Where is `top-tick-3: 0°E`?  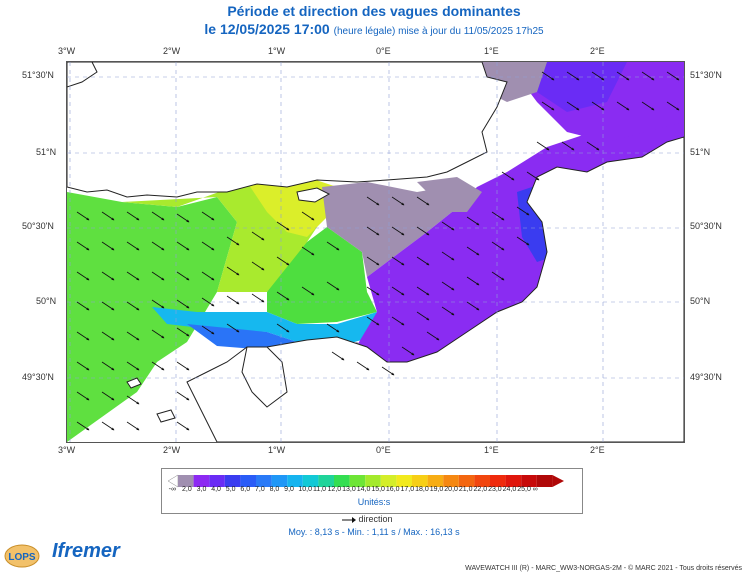
top-tick-3: 0°E is located at coordinates (383, 51).